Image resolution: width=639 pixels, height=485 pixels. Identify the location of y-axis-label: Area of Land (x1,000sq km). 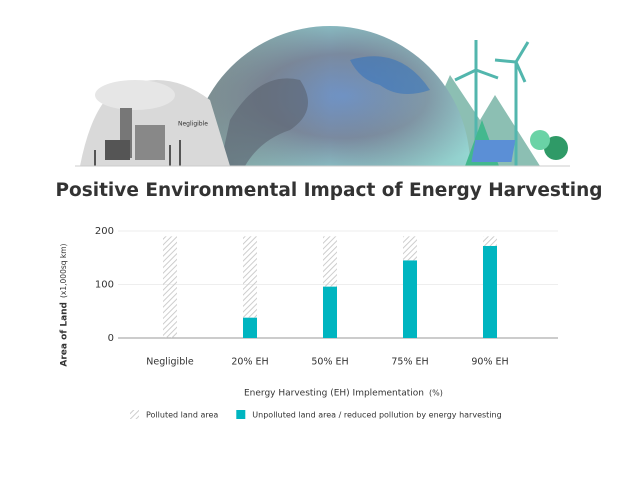
(64, 304).